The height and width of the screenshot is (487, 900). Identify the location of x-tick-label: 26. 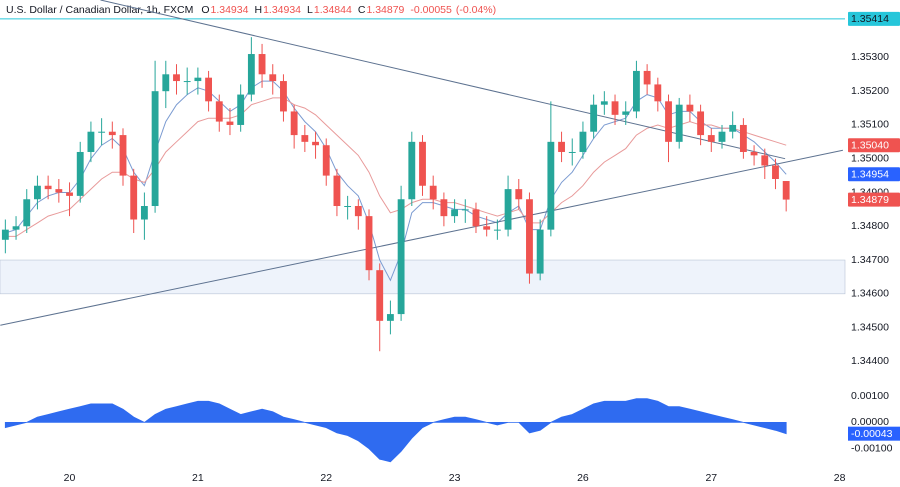
(583, 478).